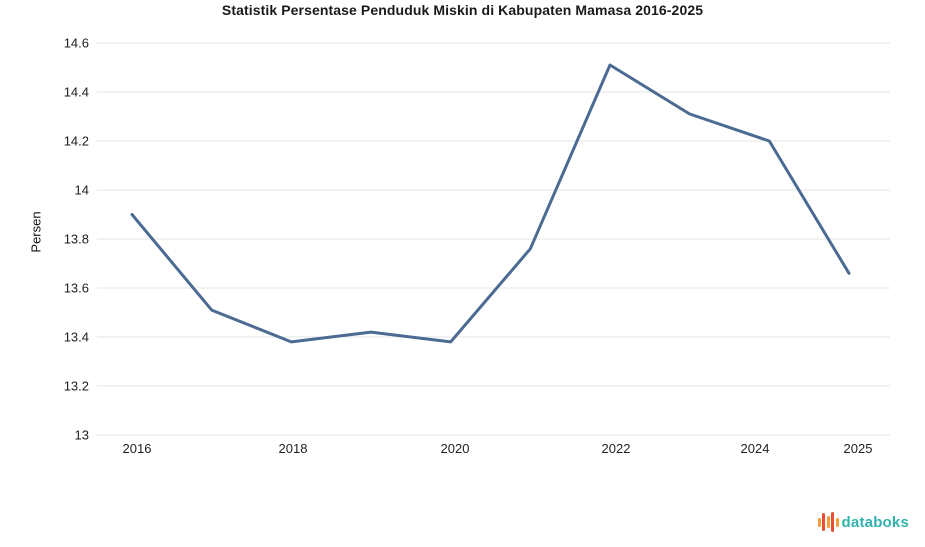 Image resolution: width=925 pixels, height=547 pixels. What do you see at coordinates (76, 141) in the screenshot?
I see `y-axis-tick-label: 14.2` at bounding box center [76, 141].